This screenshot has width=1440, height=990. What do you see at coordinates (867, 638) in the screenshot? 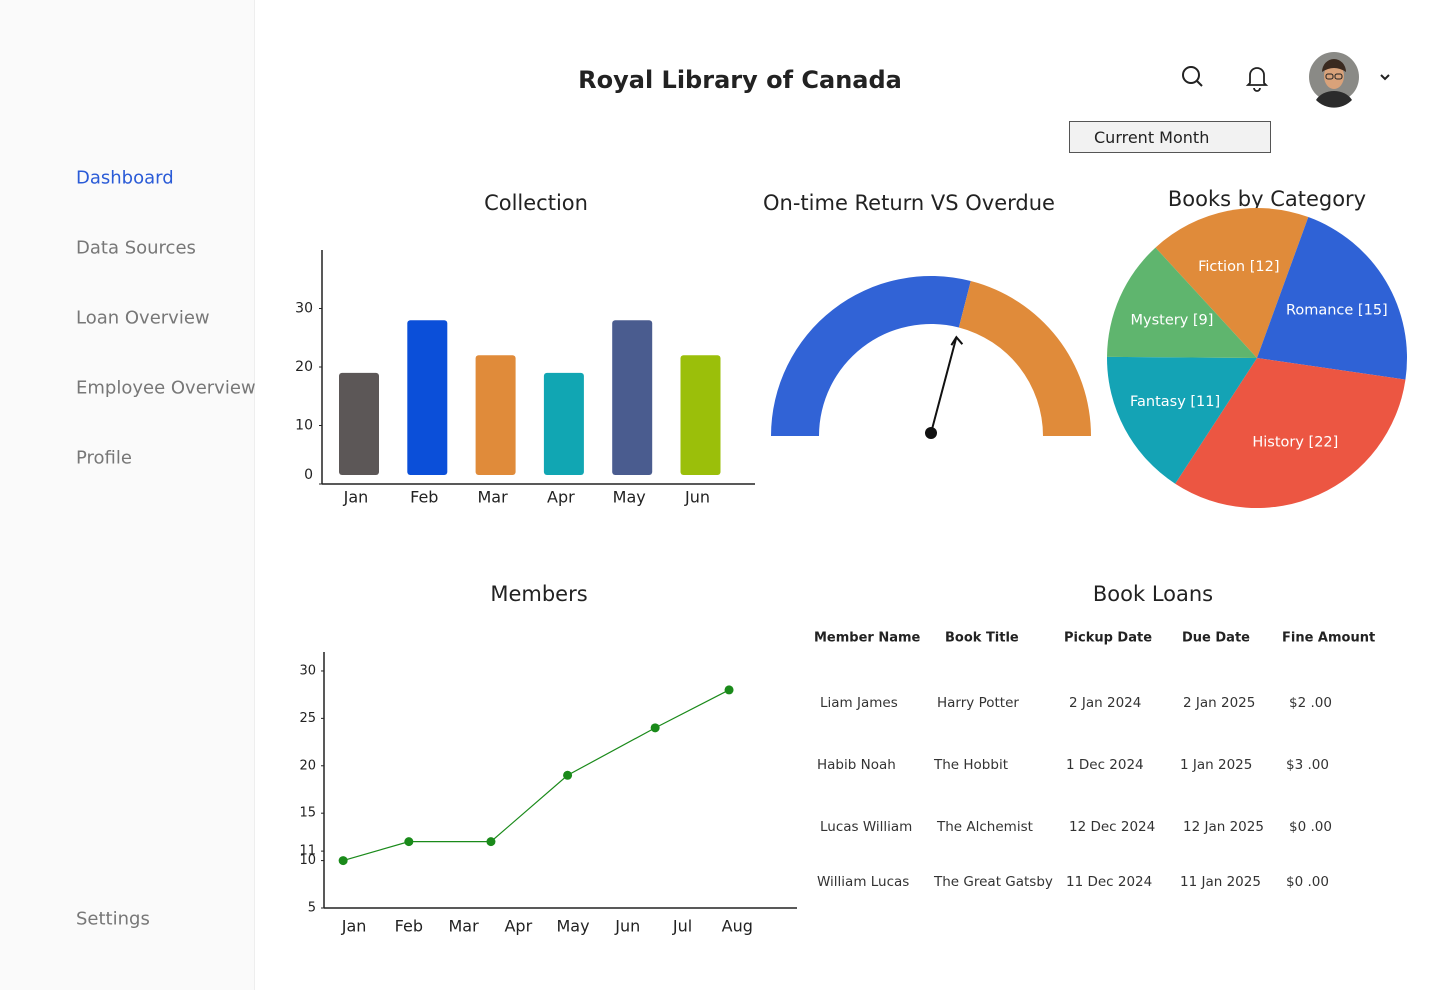
I see `column-header: Member Name` at bounding box center [867, 638].